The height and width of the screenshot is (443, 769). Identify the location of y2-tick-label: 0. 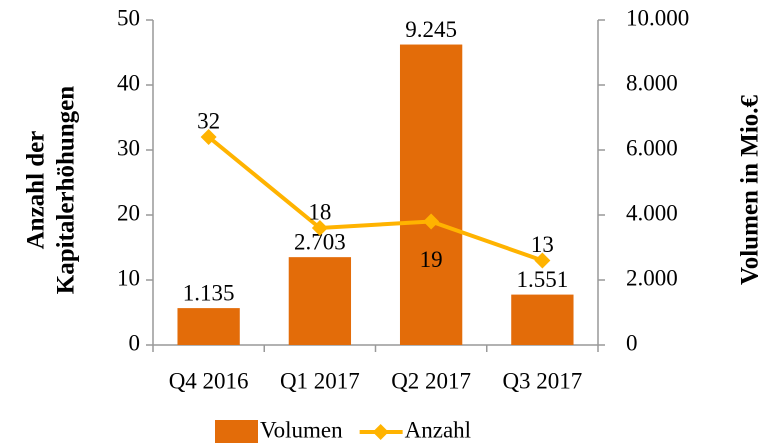
(632, 342).